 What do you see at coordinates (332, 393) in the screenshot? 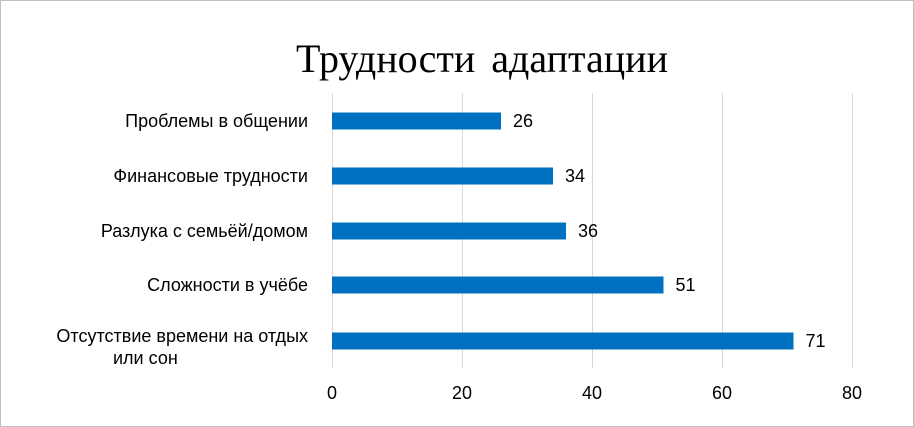
I see `x-tick-label: 0` at bounding box center [332, 393].